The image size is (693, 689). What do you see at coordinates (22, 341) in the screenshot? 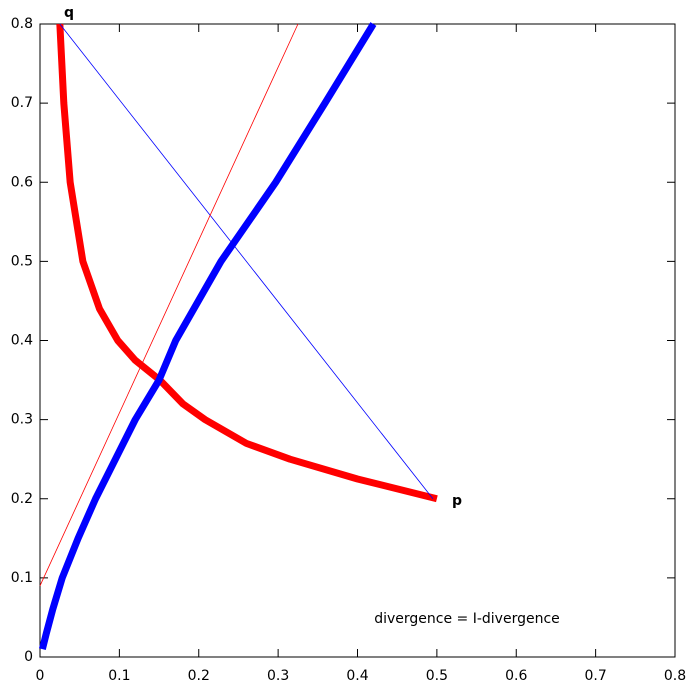
I see `y-tick-label: 0.4` at bounding box center [22, 341].